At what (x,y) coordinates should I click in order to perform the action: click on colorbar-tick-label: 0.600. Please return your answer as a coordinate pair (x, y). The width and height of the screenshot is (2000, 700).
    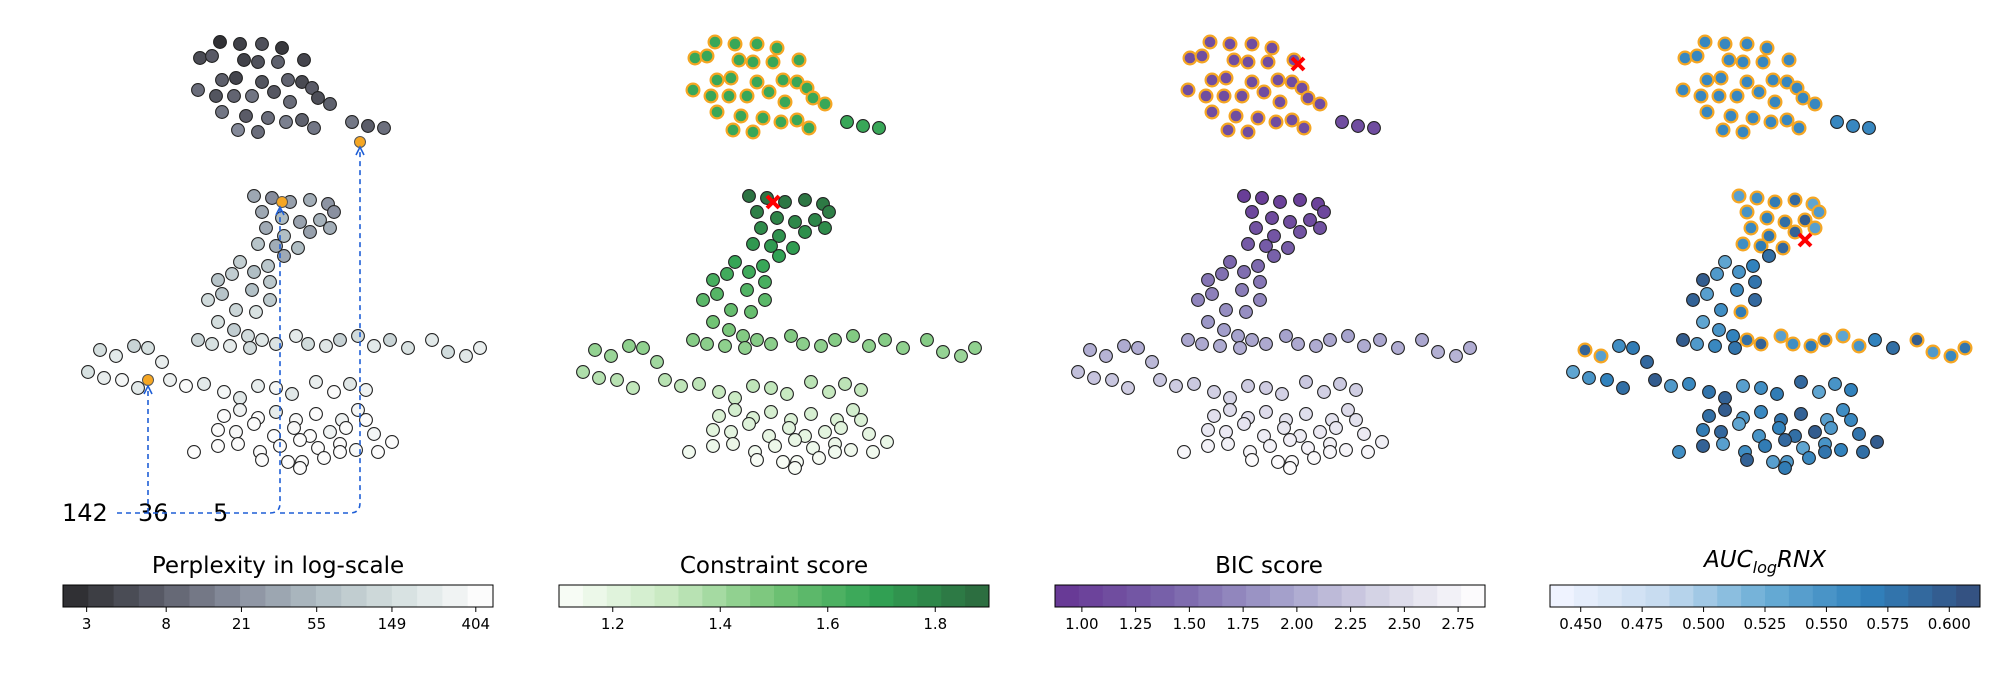
    Looking at the image, I should click on (1949, 624).